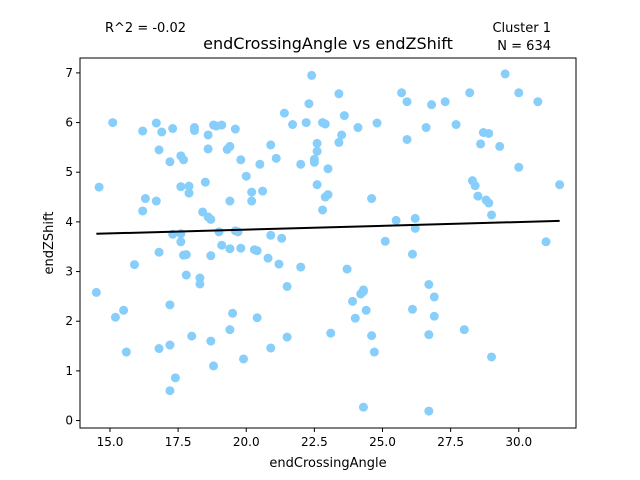 The height and width of the screenshot is (480, 640). I want to click on x-axis: 15.0 17.5 20.0 22.5 25.0 27.5 30.0, so click(314, 438).